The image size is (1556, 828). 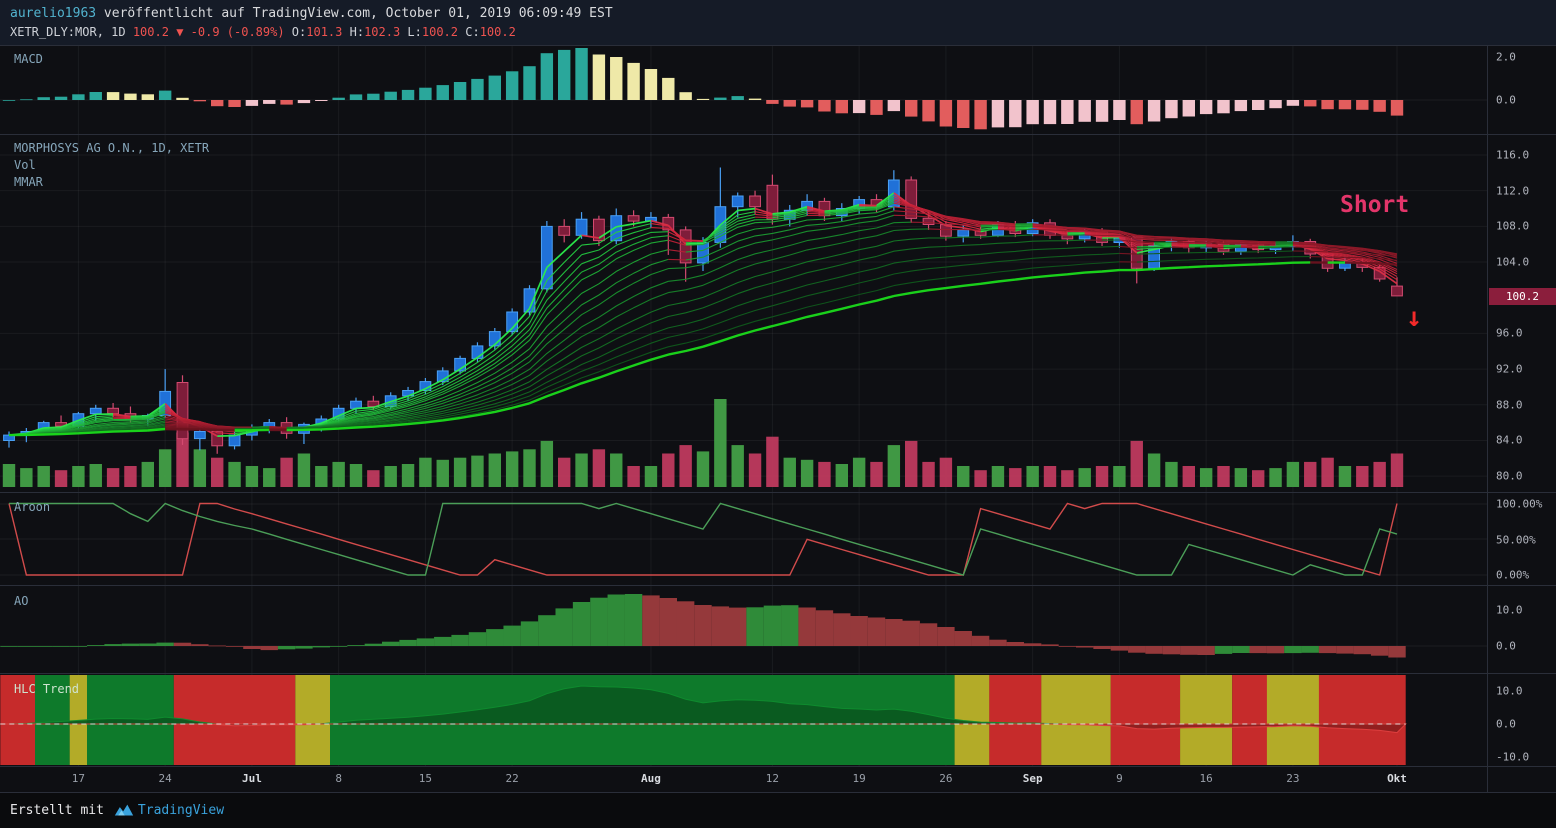 I want to click on axis-label: 116.0, so click(x=1513, y=155).